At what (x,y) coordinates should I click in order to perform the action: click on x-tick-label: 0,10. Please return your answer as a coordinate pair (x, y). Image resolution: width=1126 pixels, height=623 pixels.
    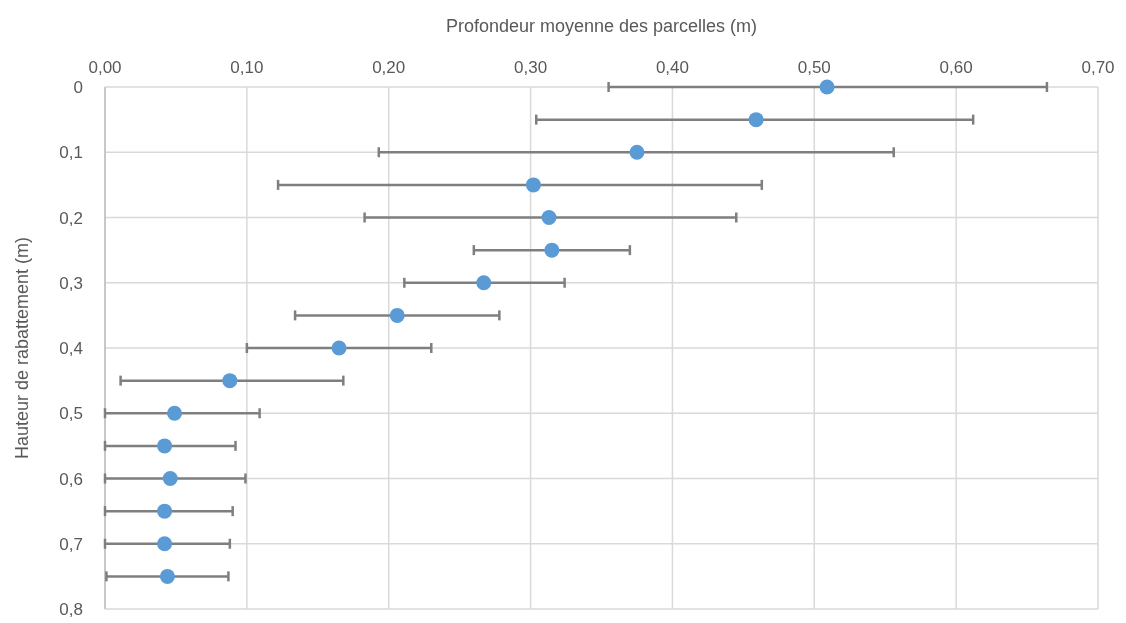
    Looking at the image, I should click on (247, 67).